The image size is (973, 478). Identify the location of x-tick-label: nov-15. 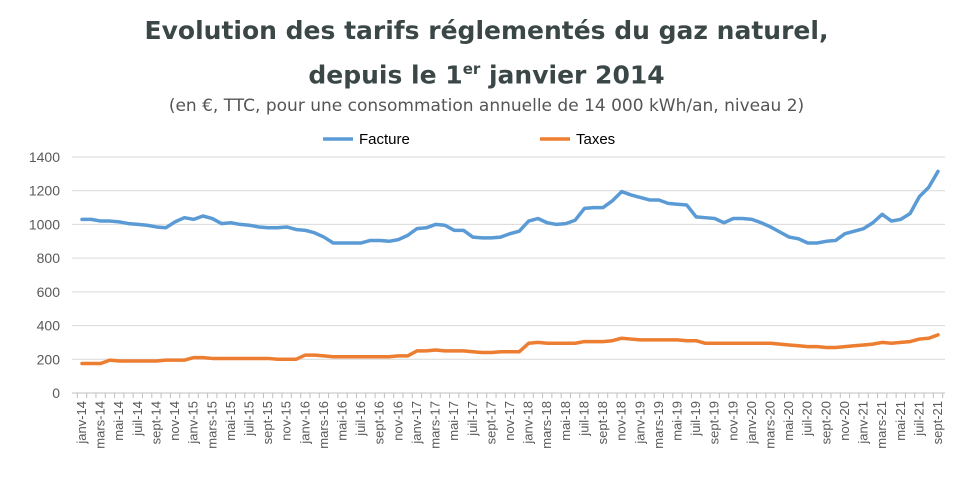
(286, 421).